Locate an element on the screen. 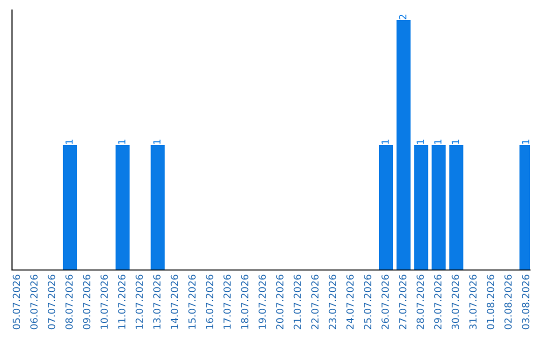 The height and width of the screenshot is (340, 540). x-tick-label: 07.07.2026 is located at coordinates (52, 302).